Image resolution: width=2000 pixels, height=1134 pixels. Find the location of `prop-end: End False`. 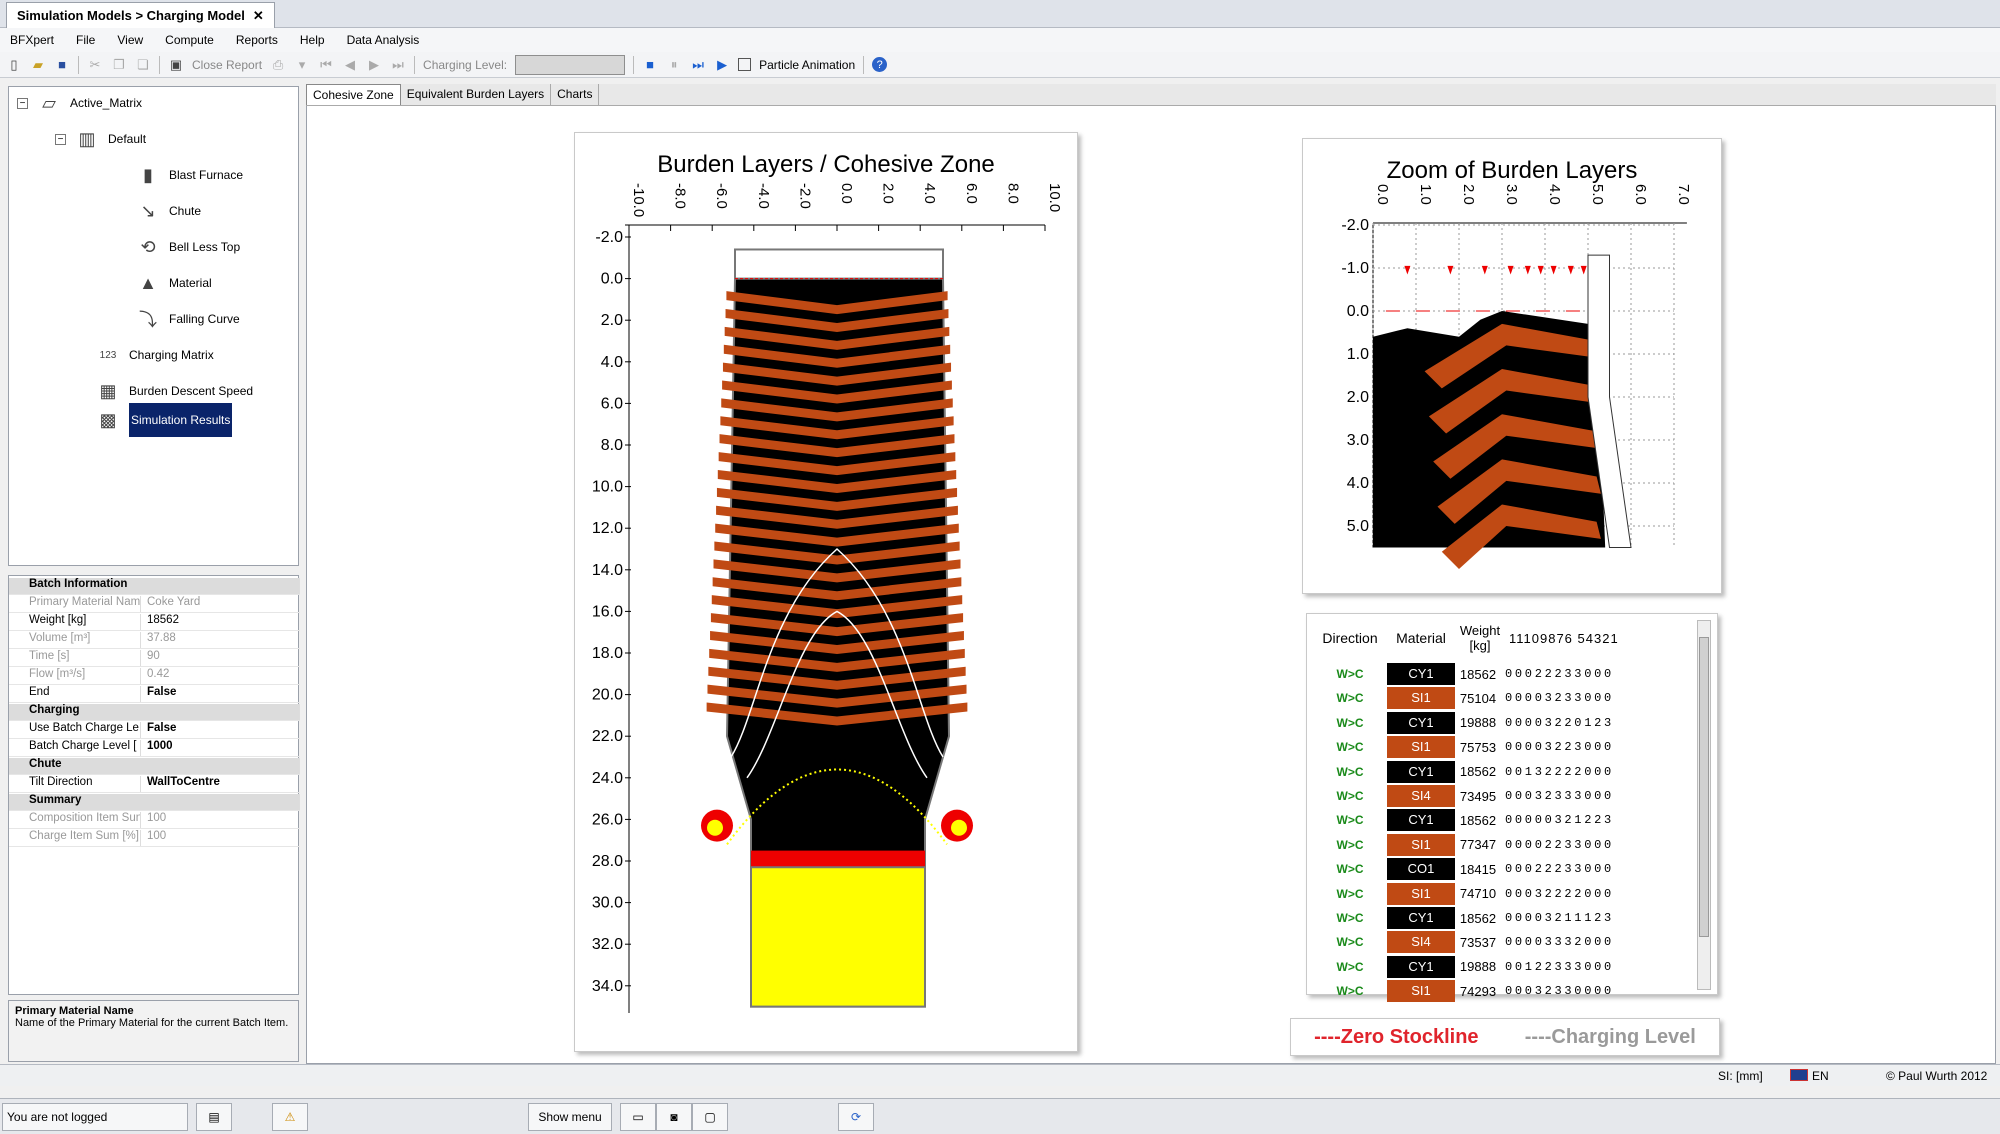

prop-end: End False is located at coordinates (154, 694).